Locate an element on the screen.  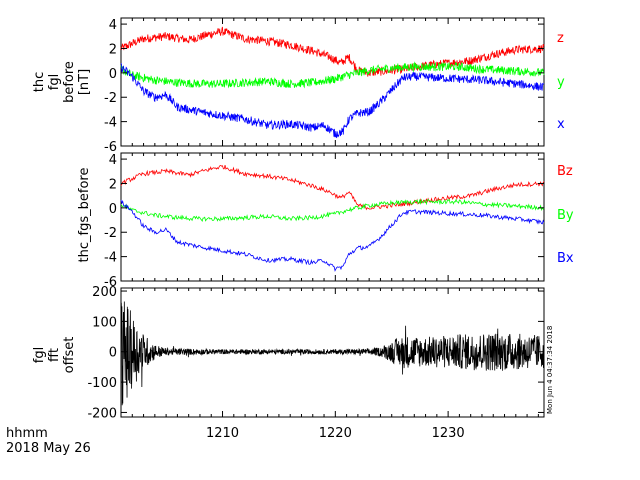
legend-entry-Bx: Bx is located at coordinates (565, 258).